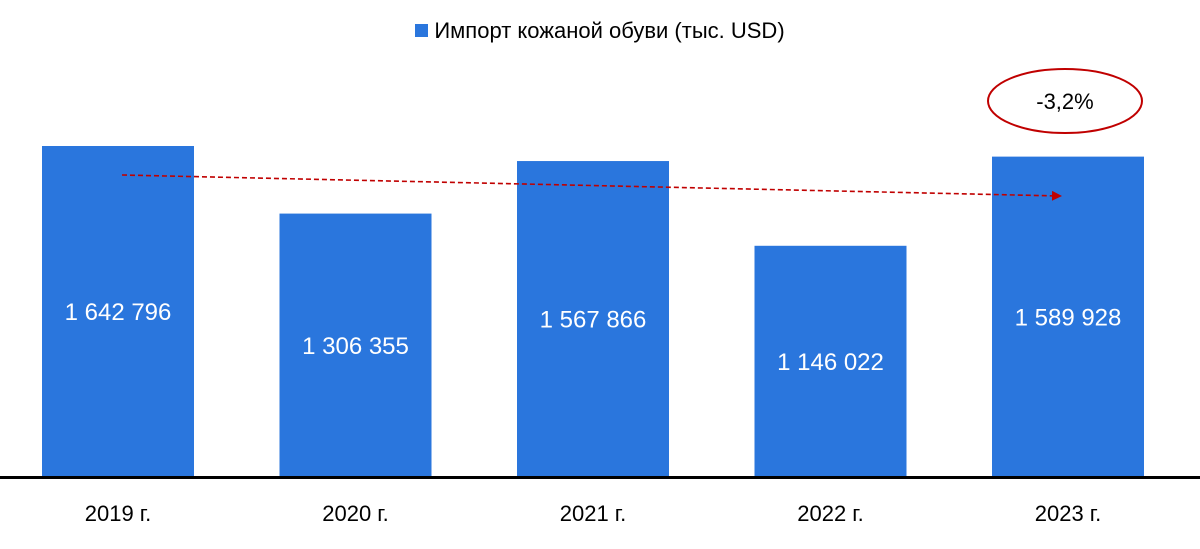 The width and height of the screenshot is (1200, 549). What do you see at coordinates (830, 362) in the screenshot?
I see `data-label-4: 1 146 022` at bounding box center [830, 362].